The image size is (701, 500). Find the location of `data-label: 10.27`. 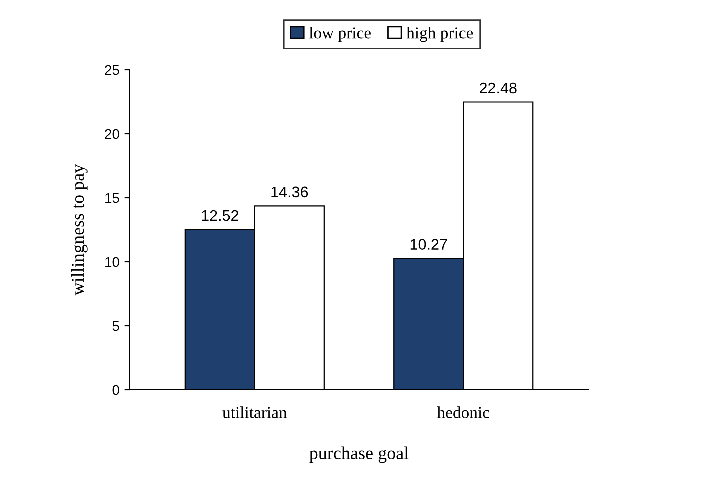

data-label: 10.27 is located at coordinates (429, 244).